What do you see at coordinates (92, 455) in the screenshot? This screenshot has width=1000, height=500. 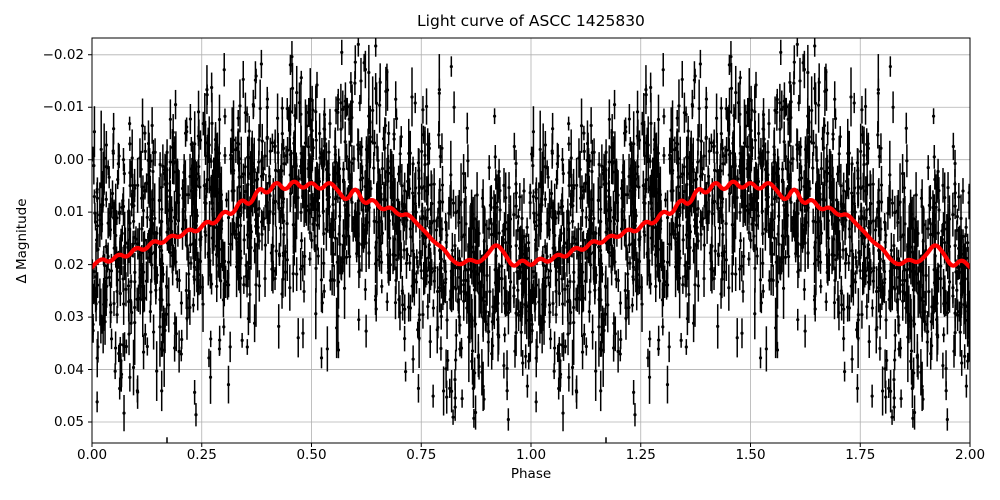 I see `x-tick-label: 0.00` at bounding box center [92, 455].